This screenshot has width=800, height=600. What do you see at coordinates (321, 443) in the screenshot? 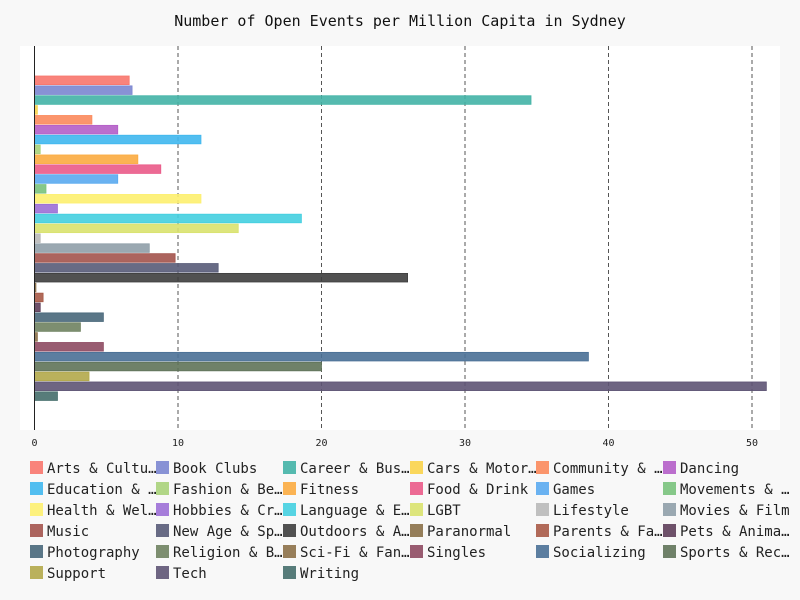
I see `x-tick-label: 20` at bounding box center [321, 443].